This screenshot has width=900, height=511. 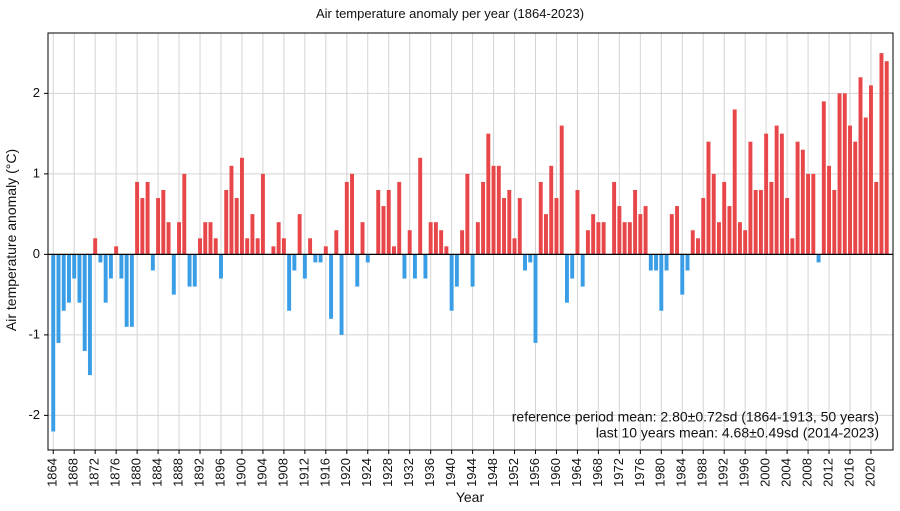 What do you see at coordinates (534, 472) in the screenshot?
I see `x-tick-label: 1956` at bounding box center [534, 472].